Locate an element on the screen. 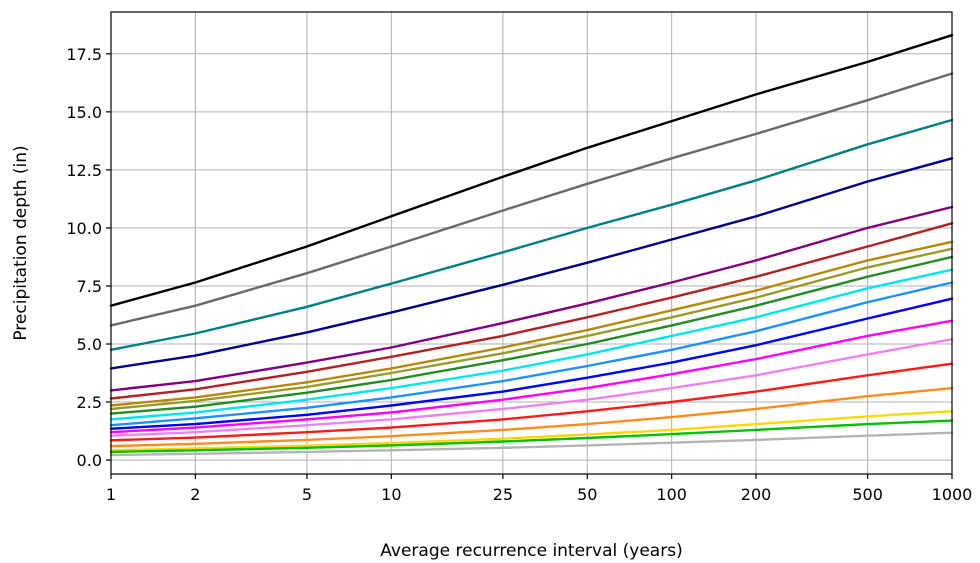 The height and width of the screenshot is (563, 980). y-tick-label: 17.5 is located at coordinates (84, 54).